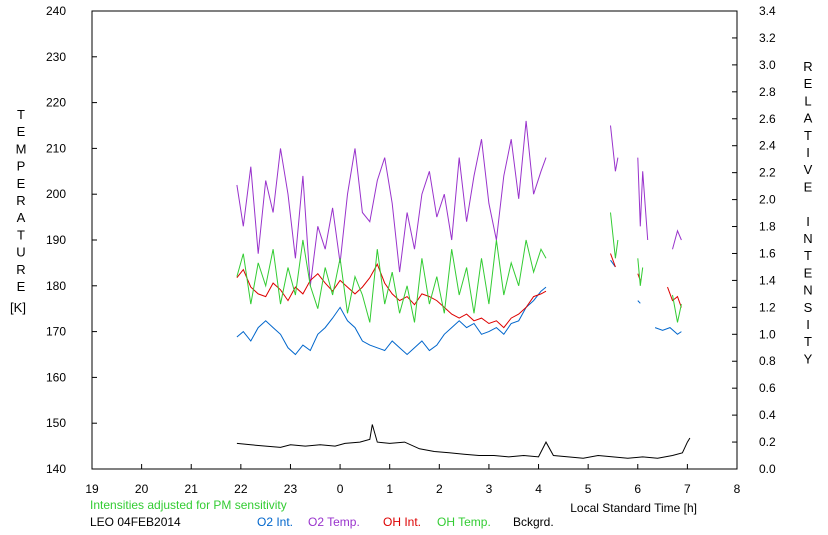 The image size is (828, 535). I want to click on y-axis-unit-label: [K], so click(18, 307).